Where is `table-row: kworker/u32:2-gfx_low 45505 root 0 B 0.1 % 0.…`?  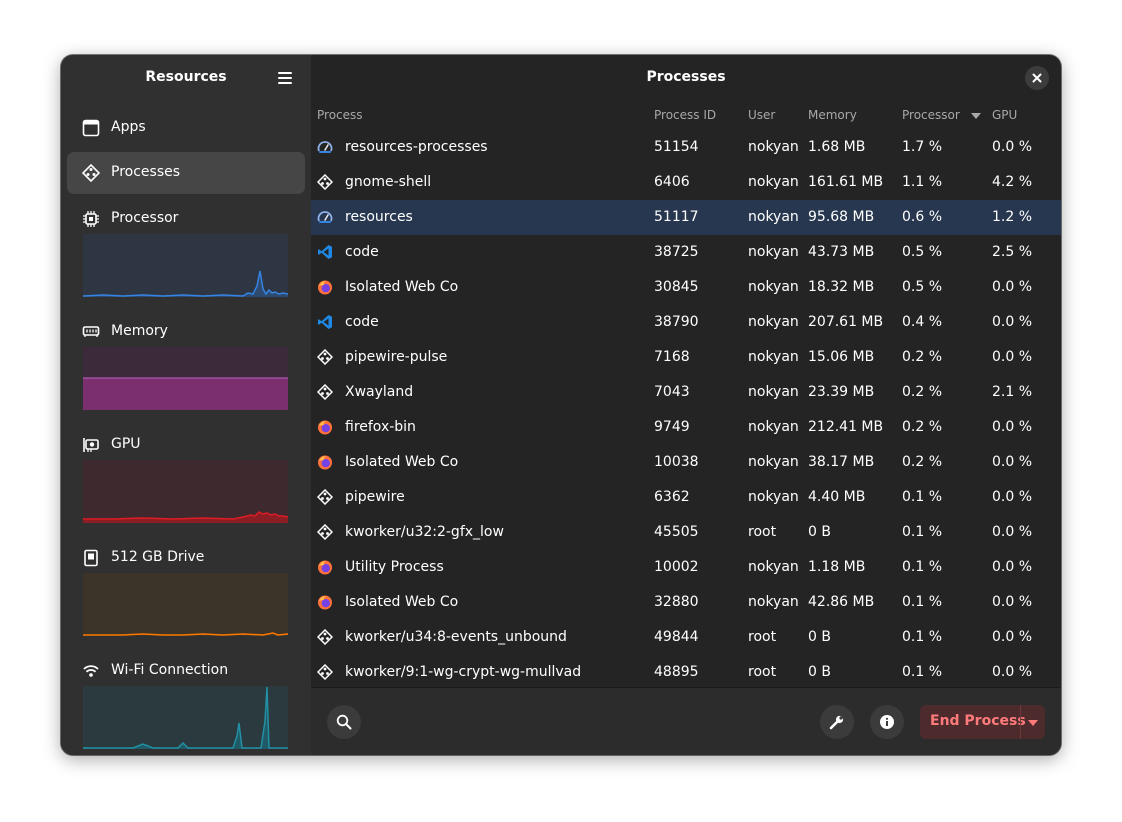 table-row: kworker/u32:2-gfx_low 45505 root 0 B 0.1 % 0.… is located at coordinates (686, 532).